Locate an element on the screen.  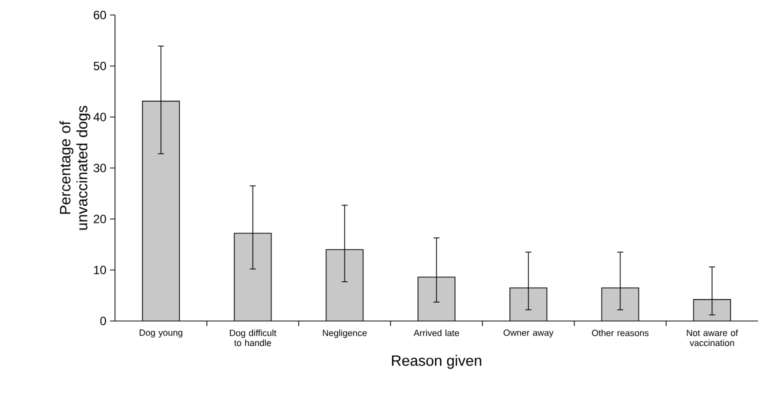
y-tick-label: 0 is located at coordinates (103, 321).